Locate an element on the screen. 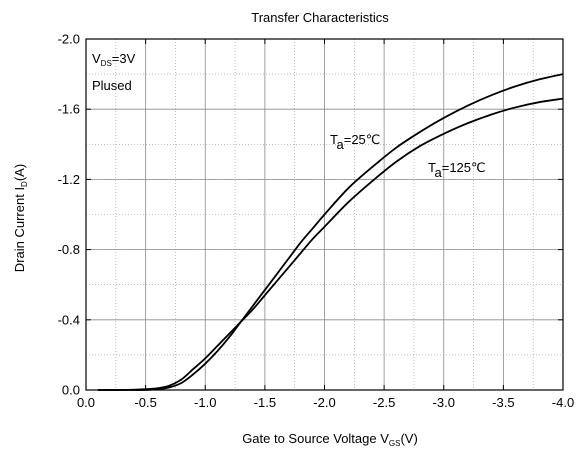  x-tick-label: -2.0 is located at coordinates (324, 402).